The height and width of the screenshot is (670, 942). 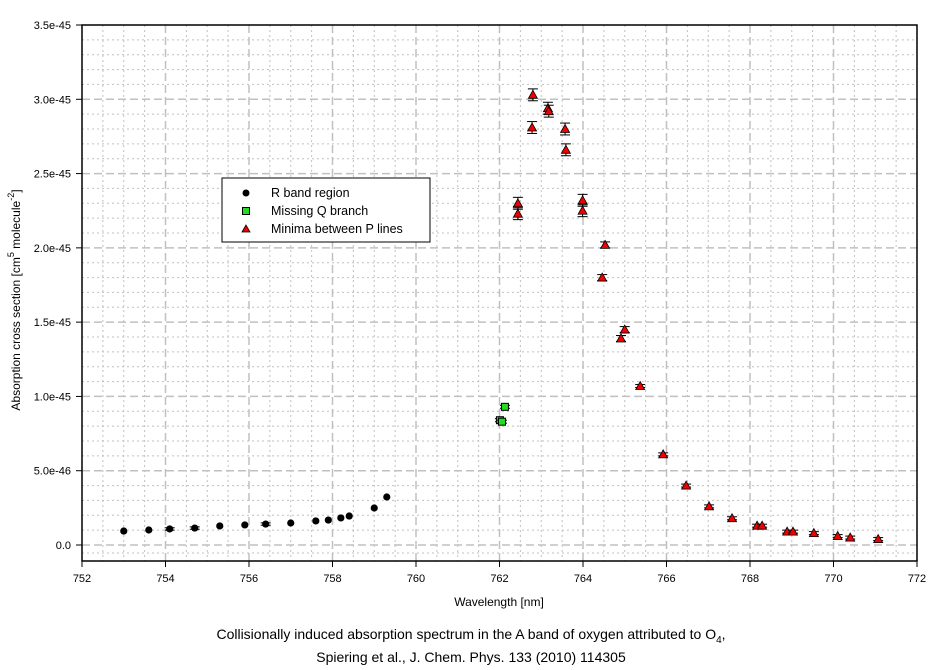 What do you see at coordinates (319, 211) in the screenshot?
I see `legend-label: Missing Q branch` at bounding box center [319, 211].